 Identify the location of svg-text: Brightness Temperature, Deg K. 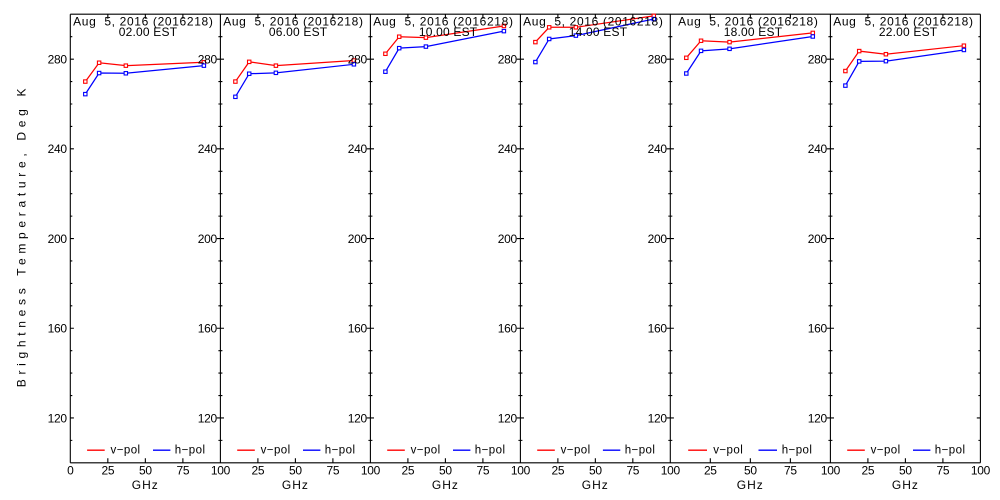
(22, 236).